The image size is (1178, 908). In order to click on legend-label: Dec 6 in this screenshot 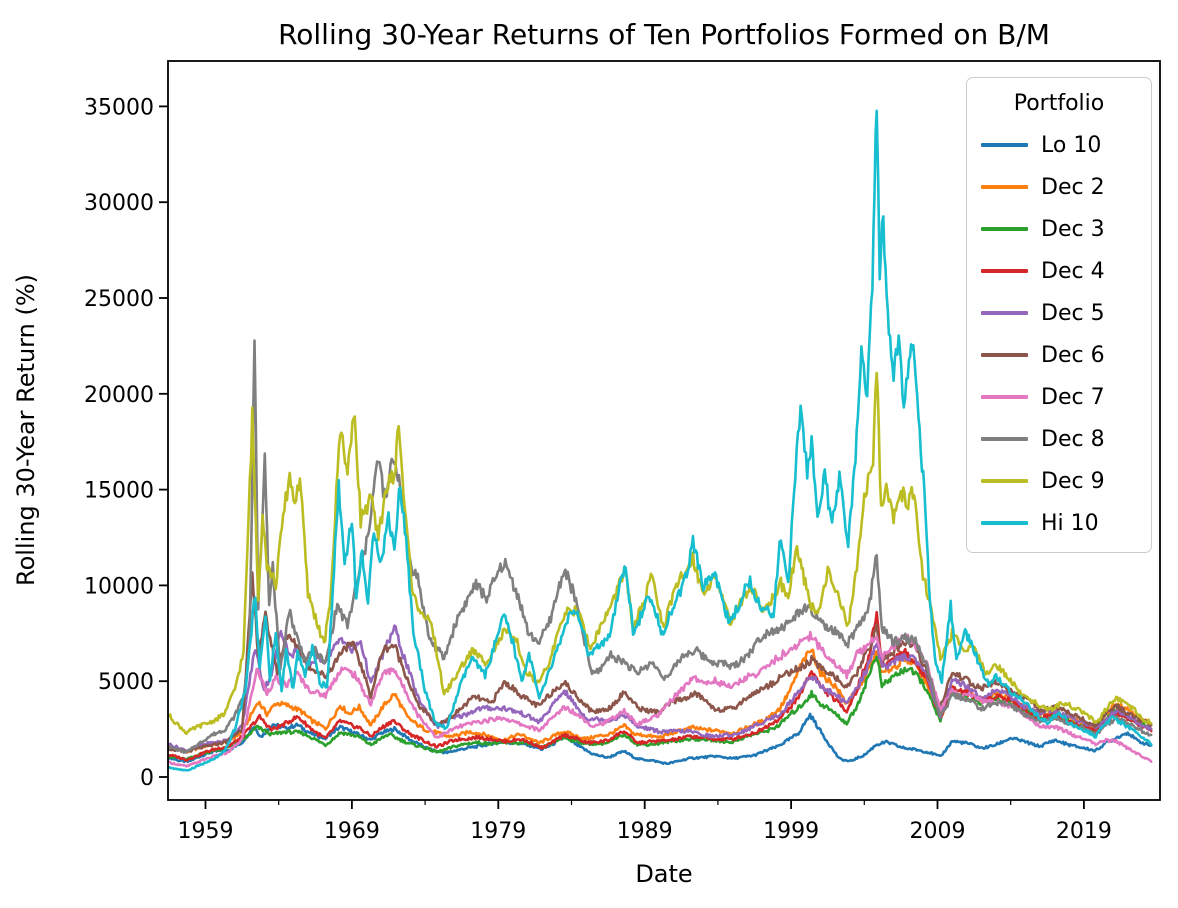, I will do `click(1073, 355)`.